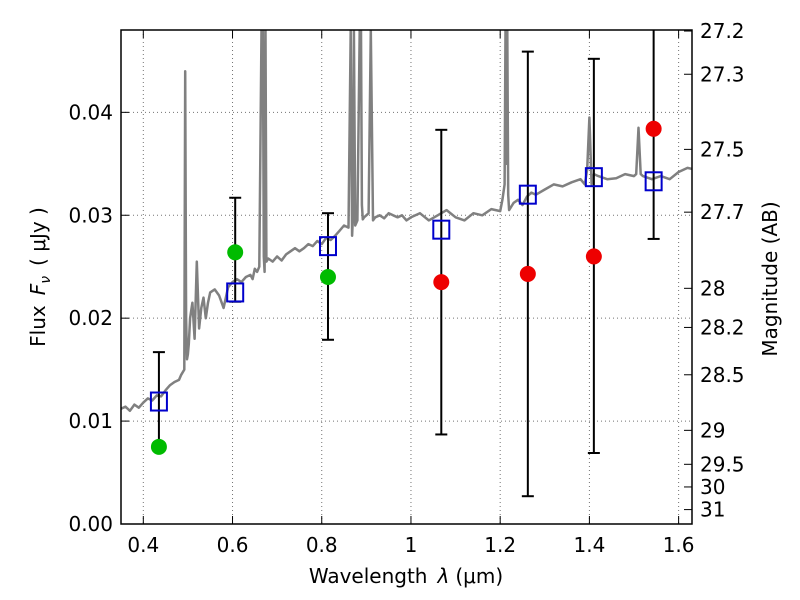 The image size is (800, 600). I want to click on x-tick-label: 0.6, so click(233, 545).